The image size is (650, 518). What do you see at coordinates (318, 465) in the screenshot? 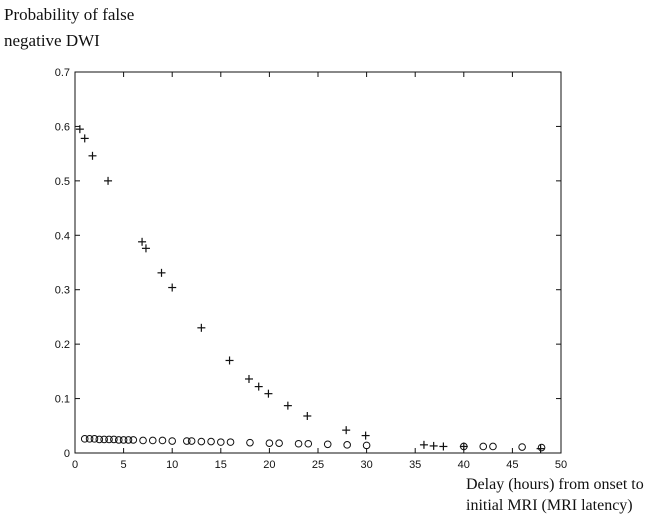
I see `x-tick-label: 25` at bounding box center [318, 465].